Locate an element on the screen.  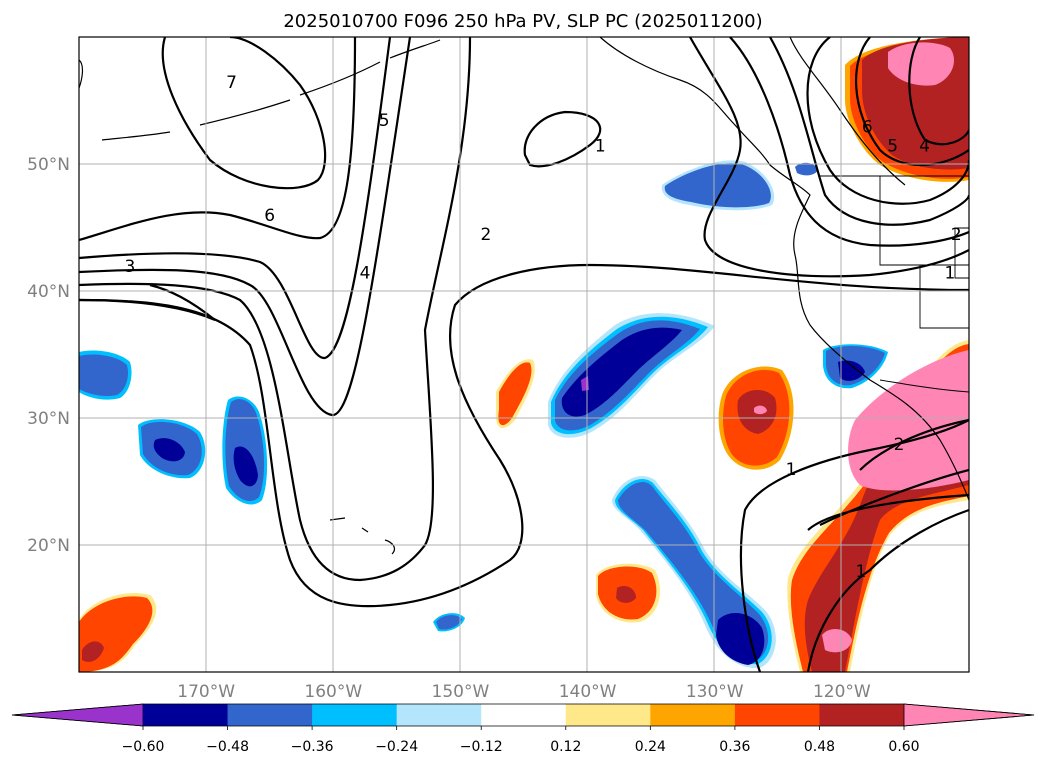
colorbar is located at coordinates (523, 715).